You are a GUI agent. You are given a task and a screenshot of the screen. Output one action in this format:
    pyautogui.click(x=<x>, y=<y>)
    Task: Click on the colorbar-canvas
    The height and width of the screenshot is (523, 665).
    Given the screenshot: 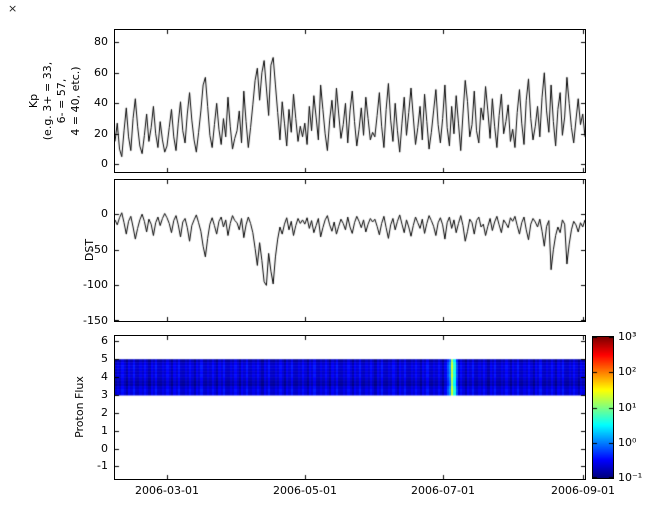 What is the action you would take?
    pyautogui.click(x=603, y=407)
    